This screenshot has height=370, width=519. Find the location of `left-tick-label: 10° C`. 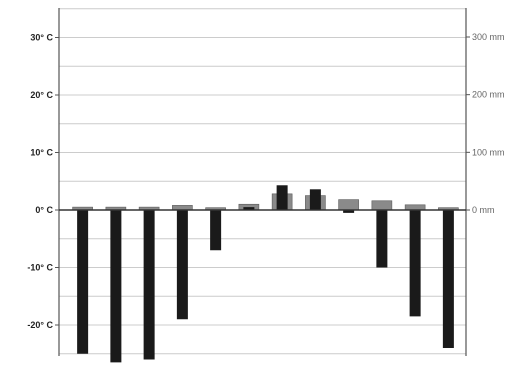

left-tick-label: 10° C is located at coordinates (41, 153).